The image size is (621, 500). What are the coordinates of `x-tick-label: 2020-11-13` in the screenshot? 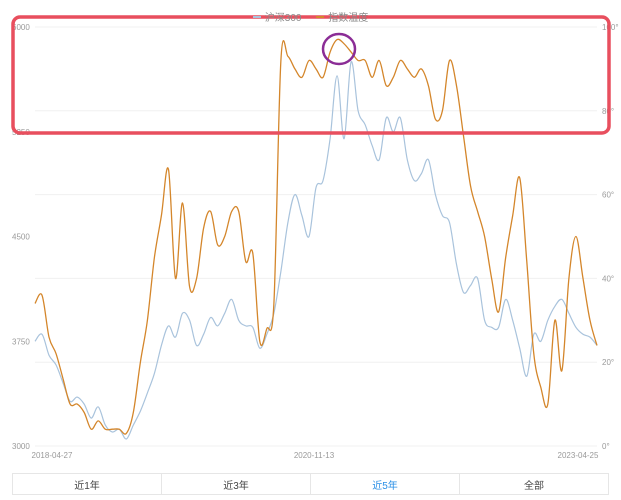 It's located at (314, 455).